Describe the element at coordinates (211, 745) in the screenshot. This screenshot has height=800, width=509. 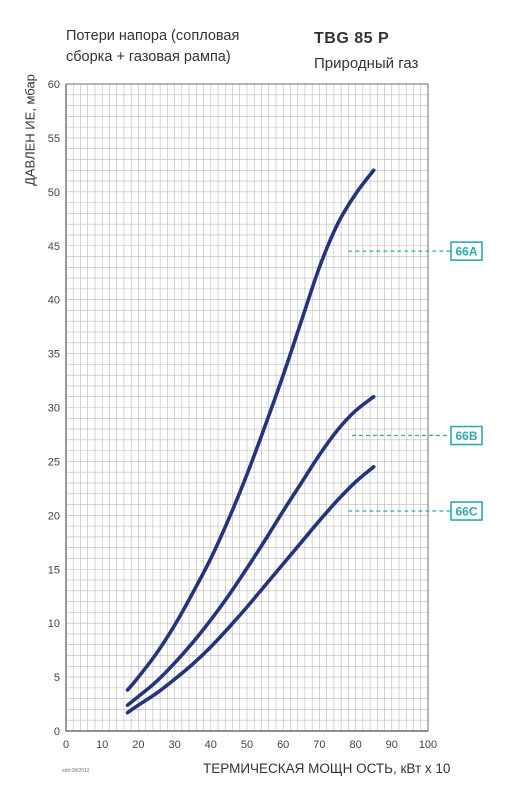
I see `x-tick-label: 40` at that location.